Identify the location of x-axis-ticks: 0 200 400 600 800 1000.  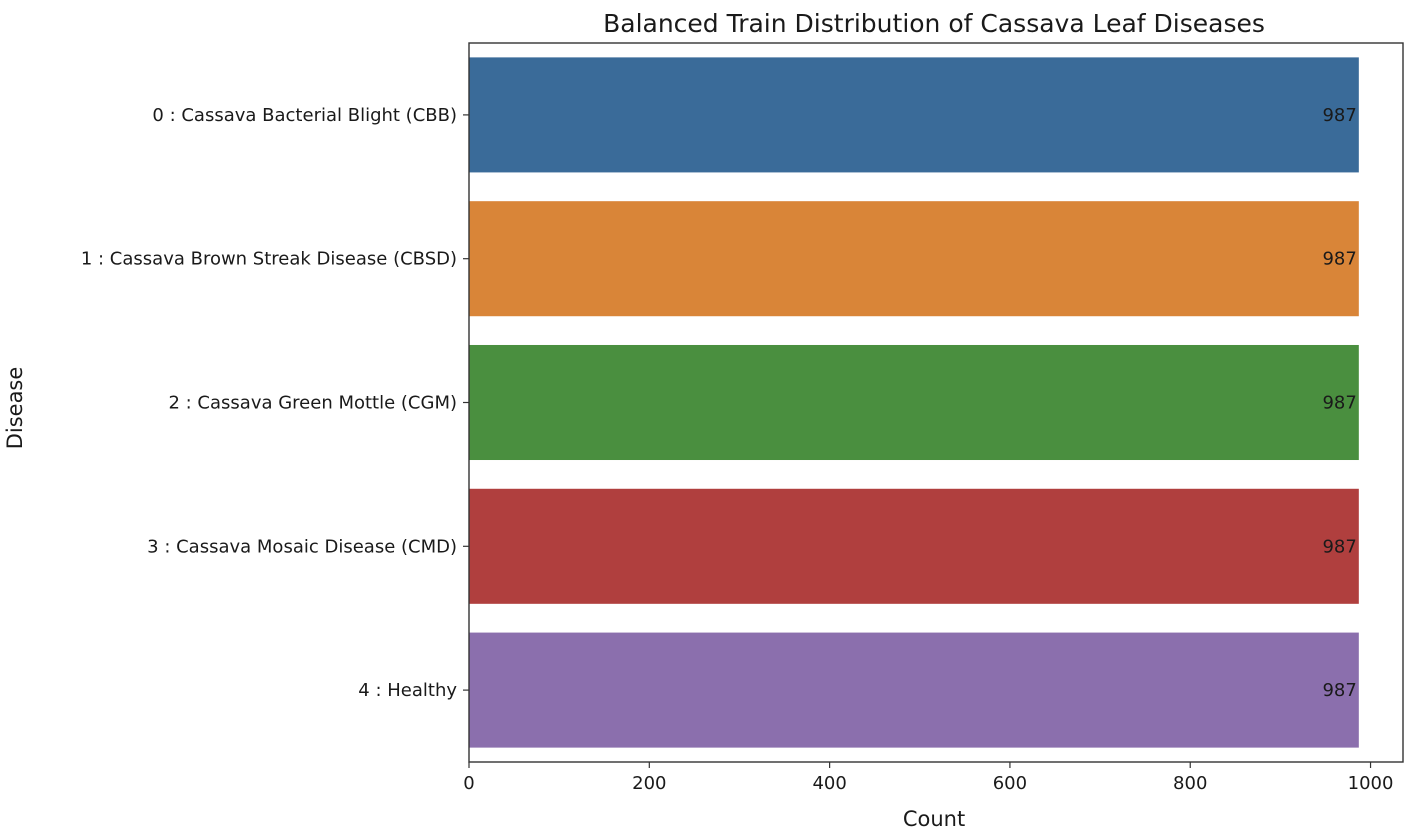
(928, 778).